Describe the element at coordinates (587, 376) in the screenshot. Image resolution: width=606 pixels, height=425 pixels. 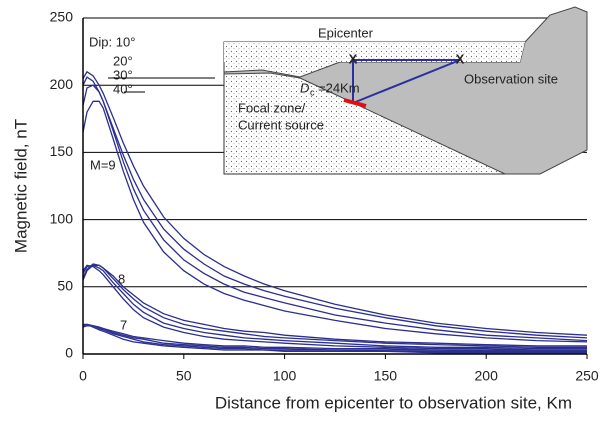
I see `x-tick-label: 250` at that location.